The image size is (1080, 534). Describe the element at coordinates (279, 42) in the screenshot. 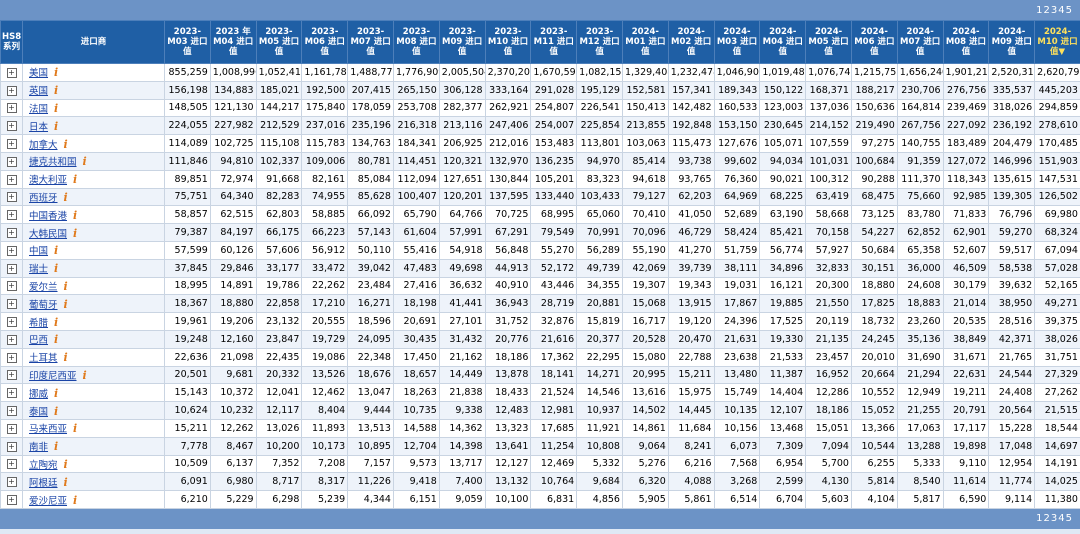

I see `header-period: 2023-M05 进口值` at that location.